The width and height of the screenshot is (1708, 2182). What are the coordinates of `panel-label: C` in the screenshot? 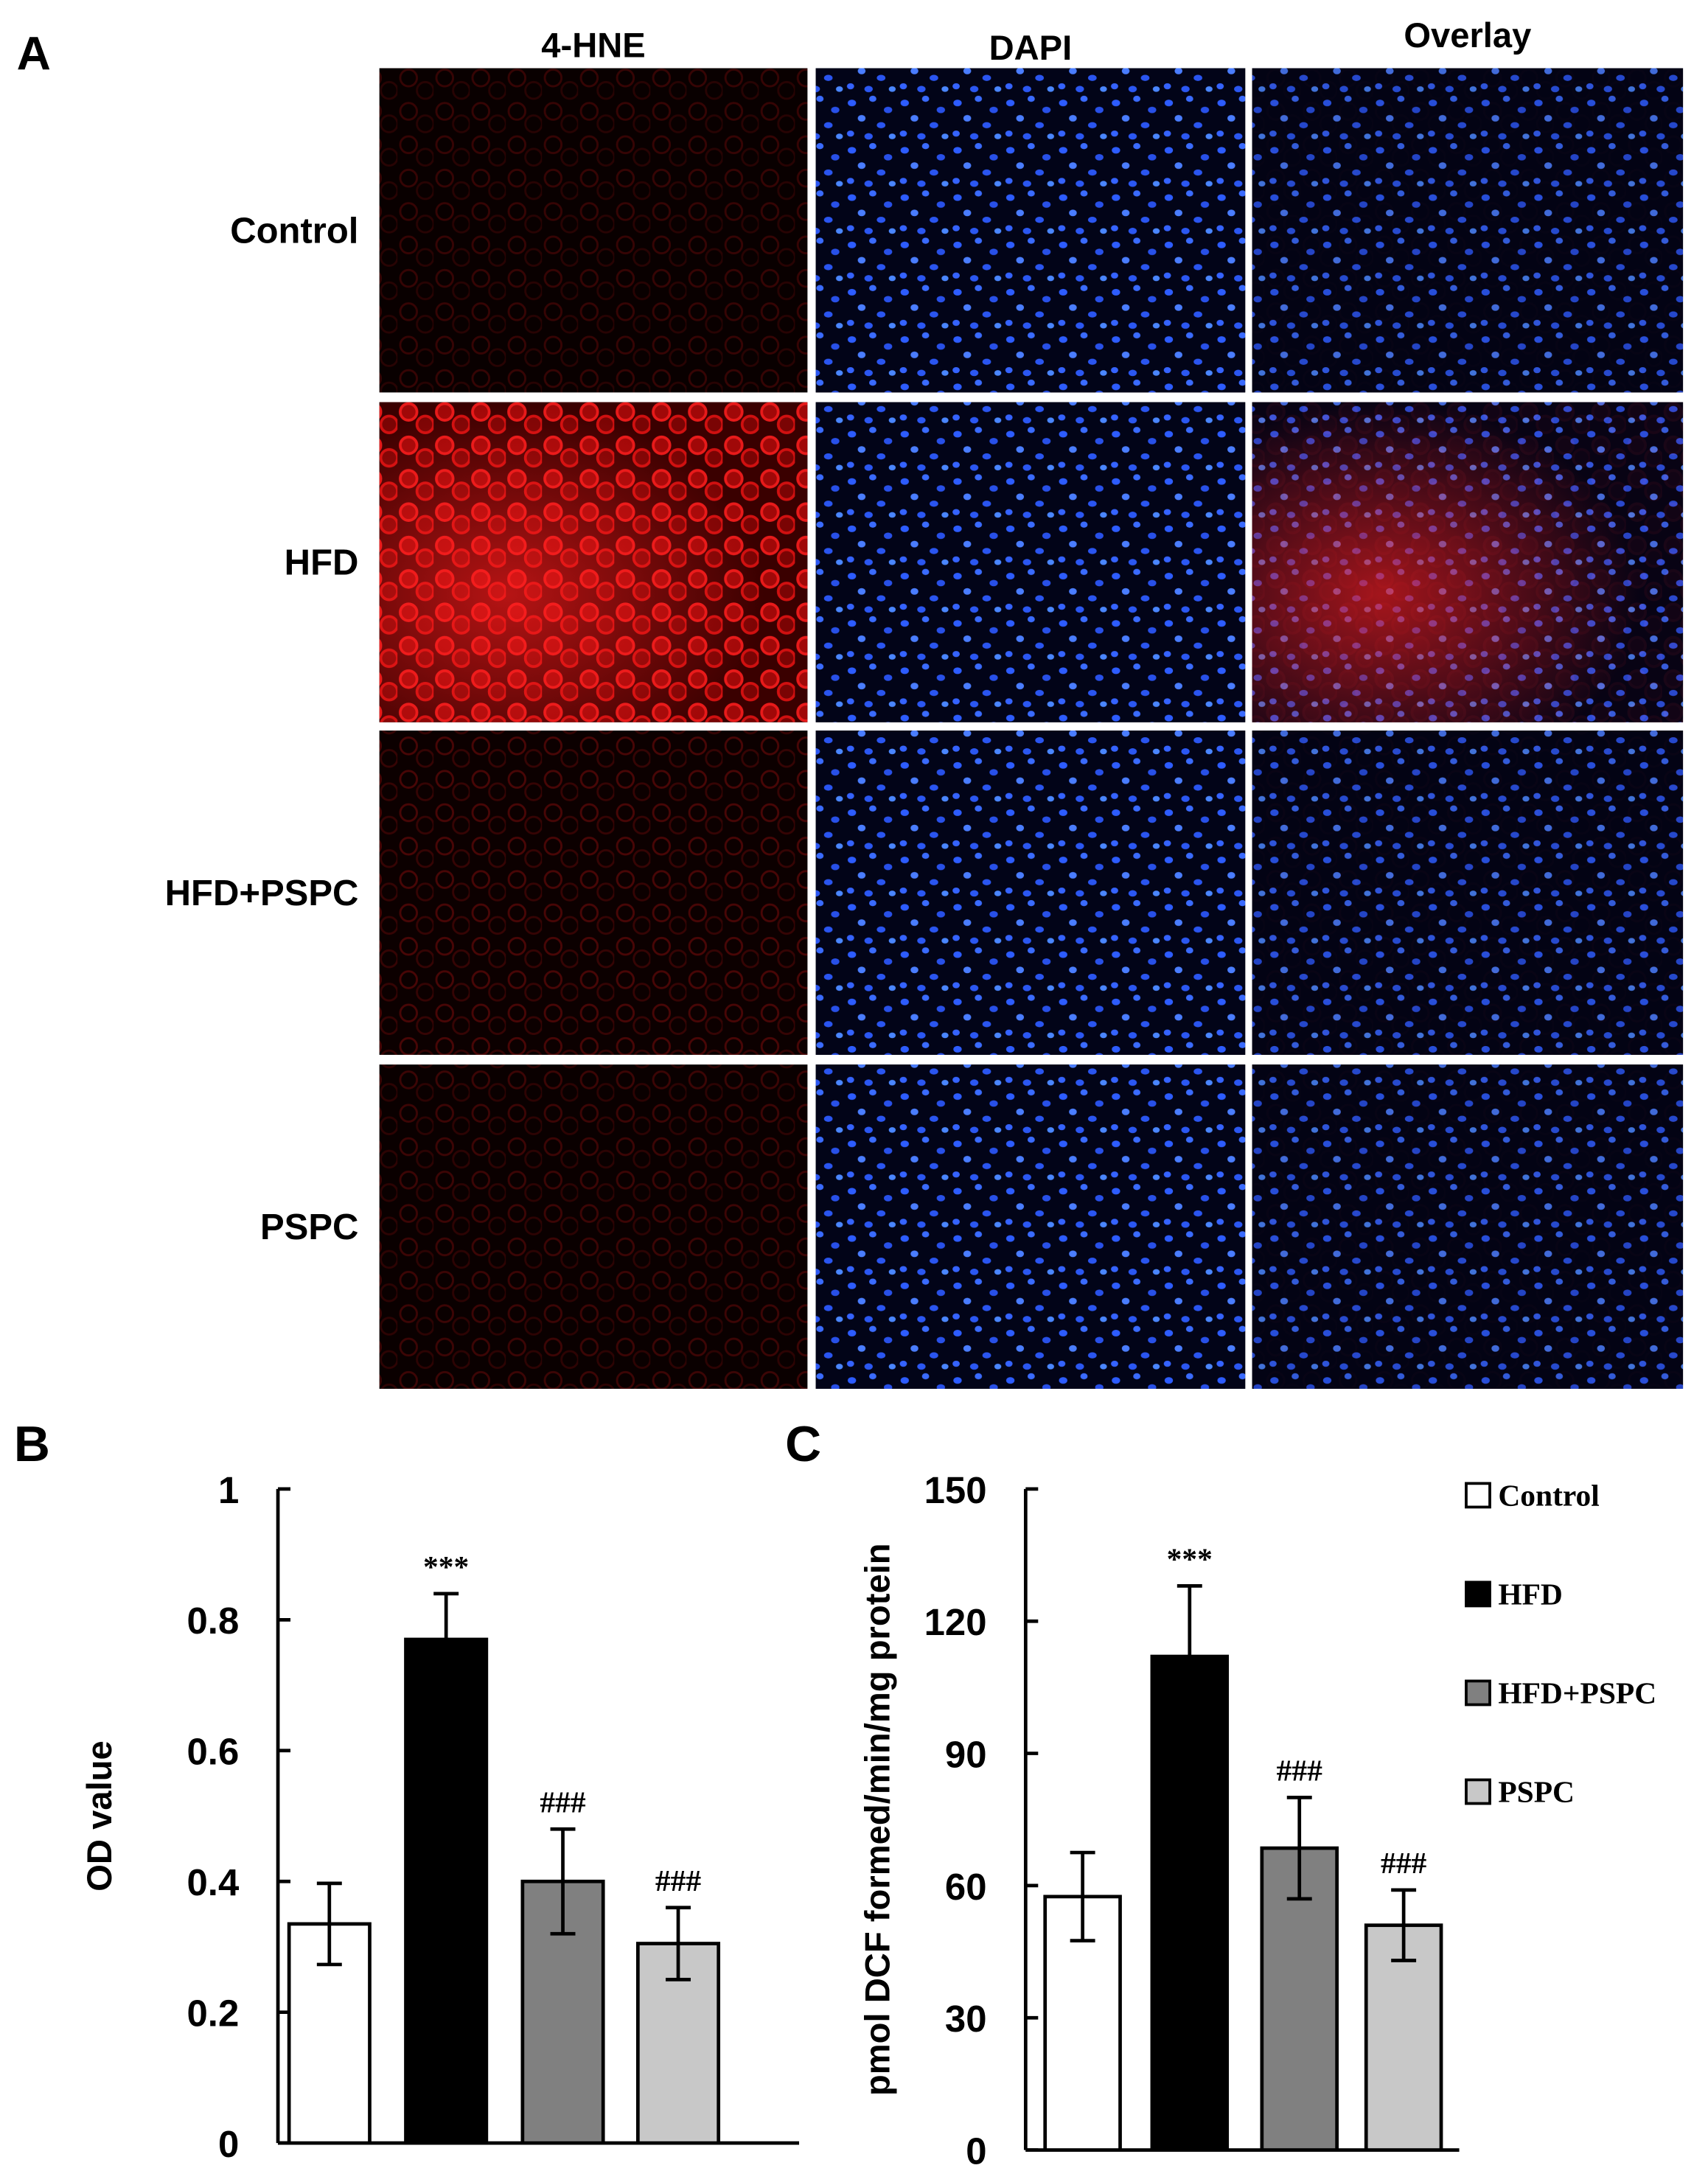 It's located at (803, 1444).